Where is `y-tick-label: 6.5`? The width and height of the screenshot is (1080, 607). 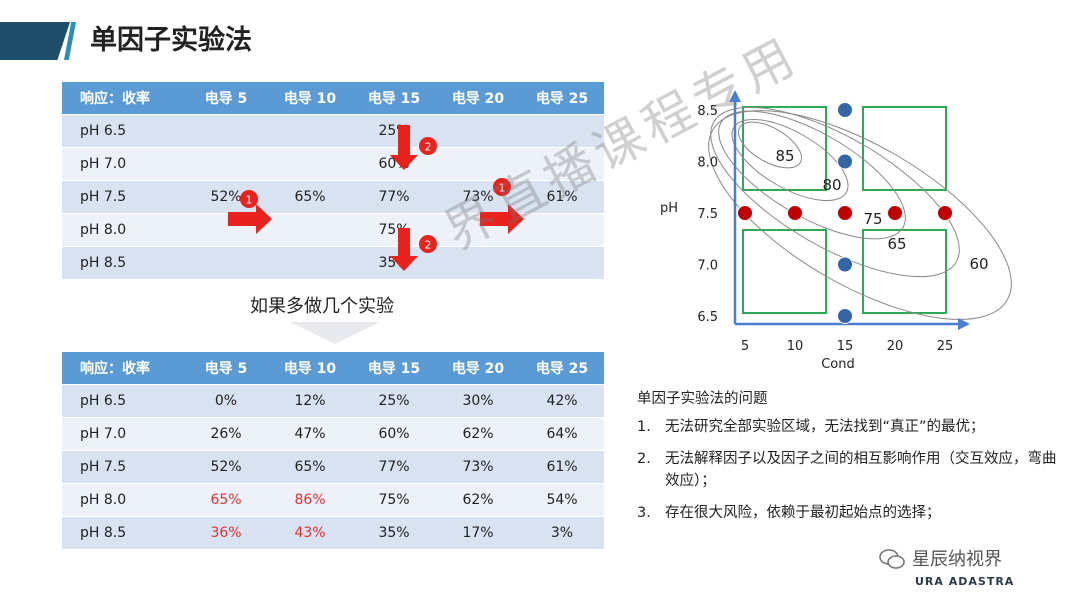 y-tick-label: 6.5 is located at coordinates (707, 317).